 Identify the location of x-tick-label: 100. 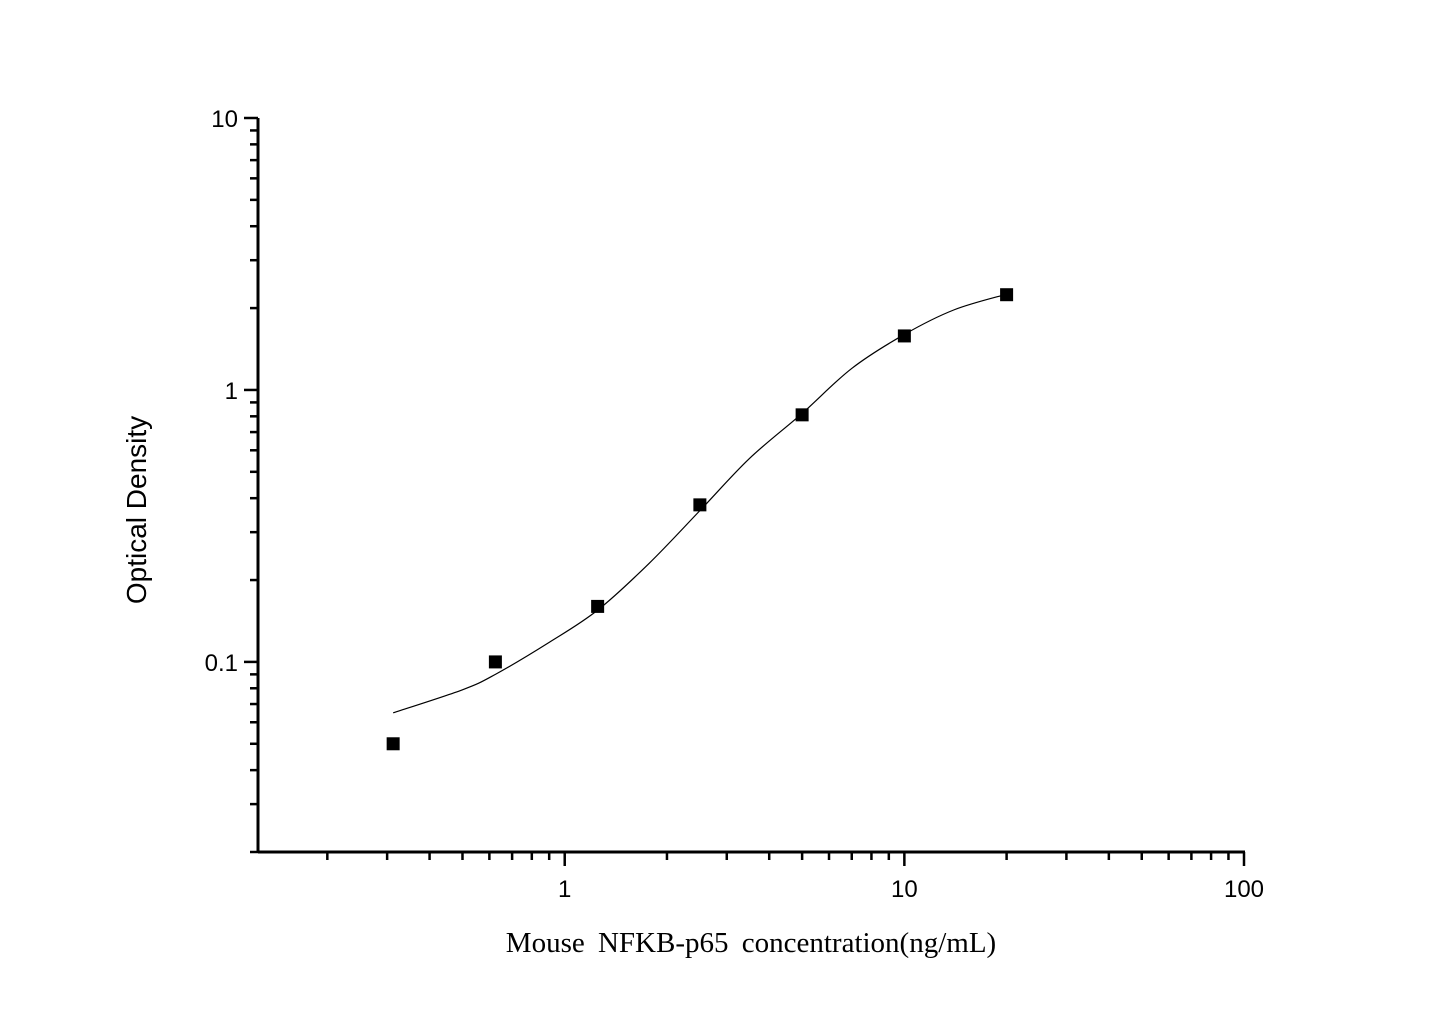
(1244, 889).